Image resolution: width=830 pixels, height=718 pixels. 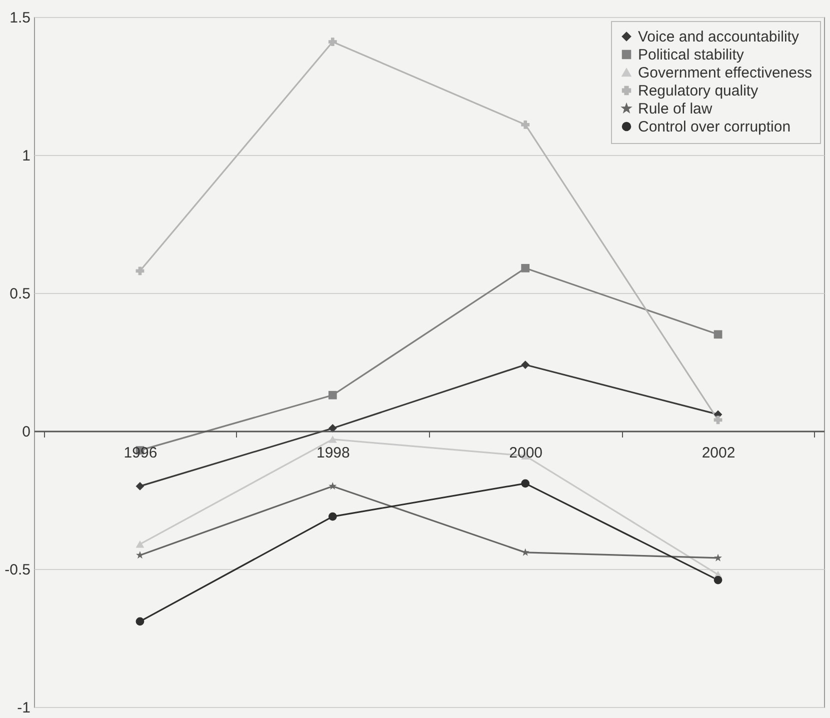 I want to click on y-tick-label: 1.5, so click(x=20, y=18).